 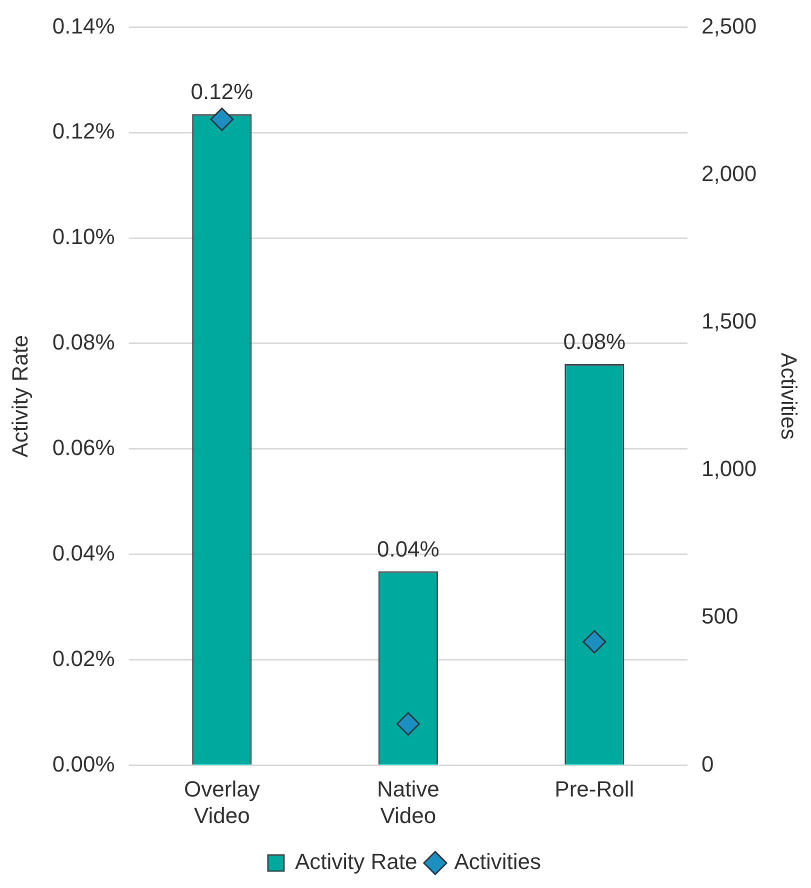 I want to click on y-tick-label: 0.02%, so click(x=83, y=658).